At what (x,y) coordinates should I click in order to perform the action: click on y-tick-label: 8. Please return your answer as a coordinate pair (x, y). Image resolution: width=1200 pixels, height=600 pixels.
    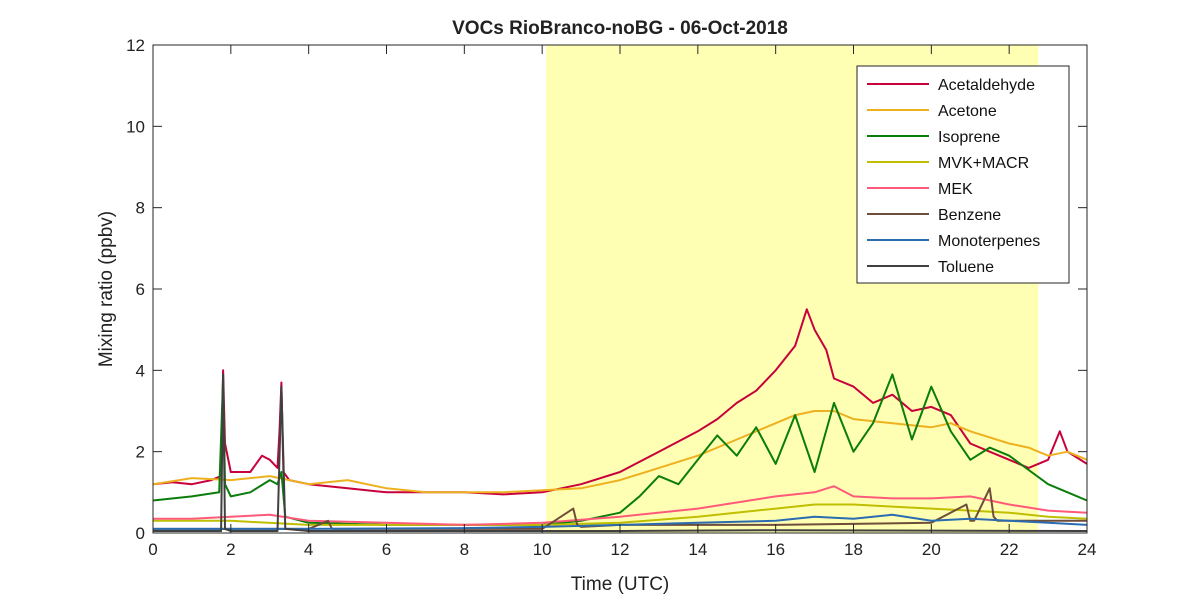
    Looking at the image, I should click on (140, 208).